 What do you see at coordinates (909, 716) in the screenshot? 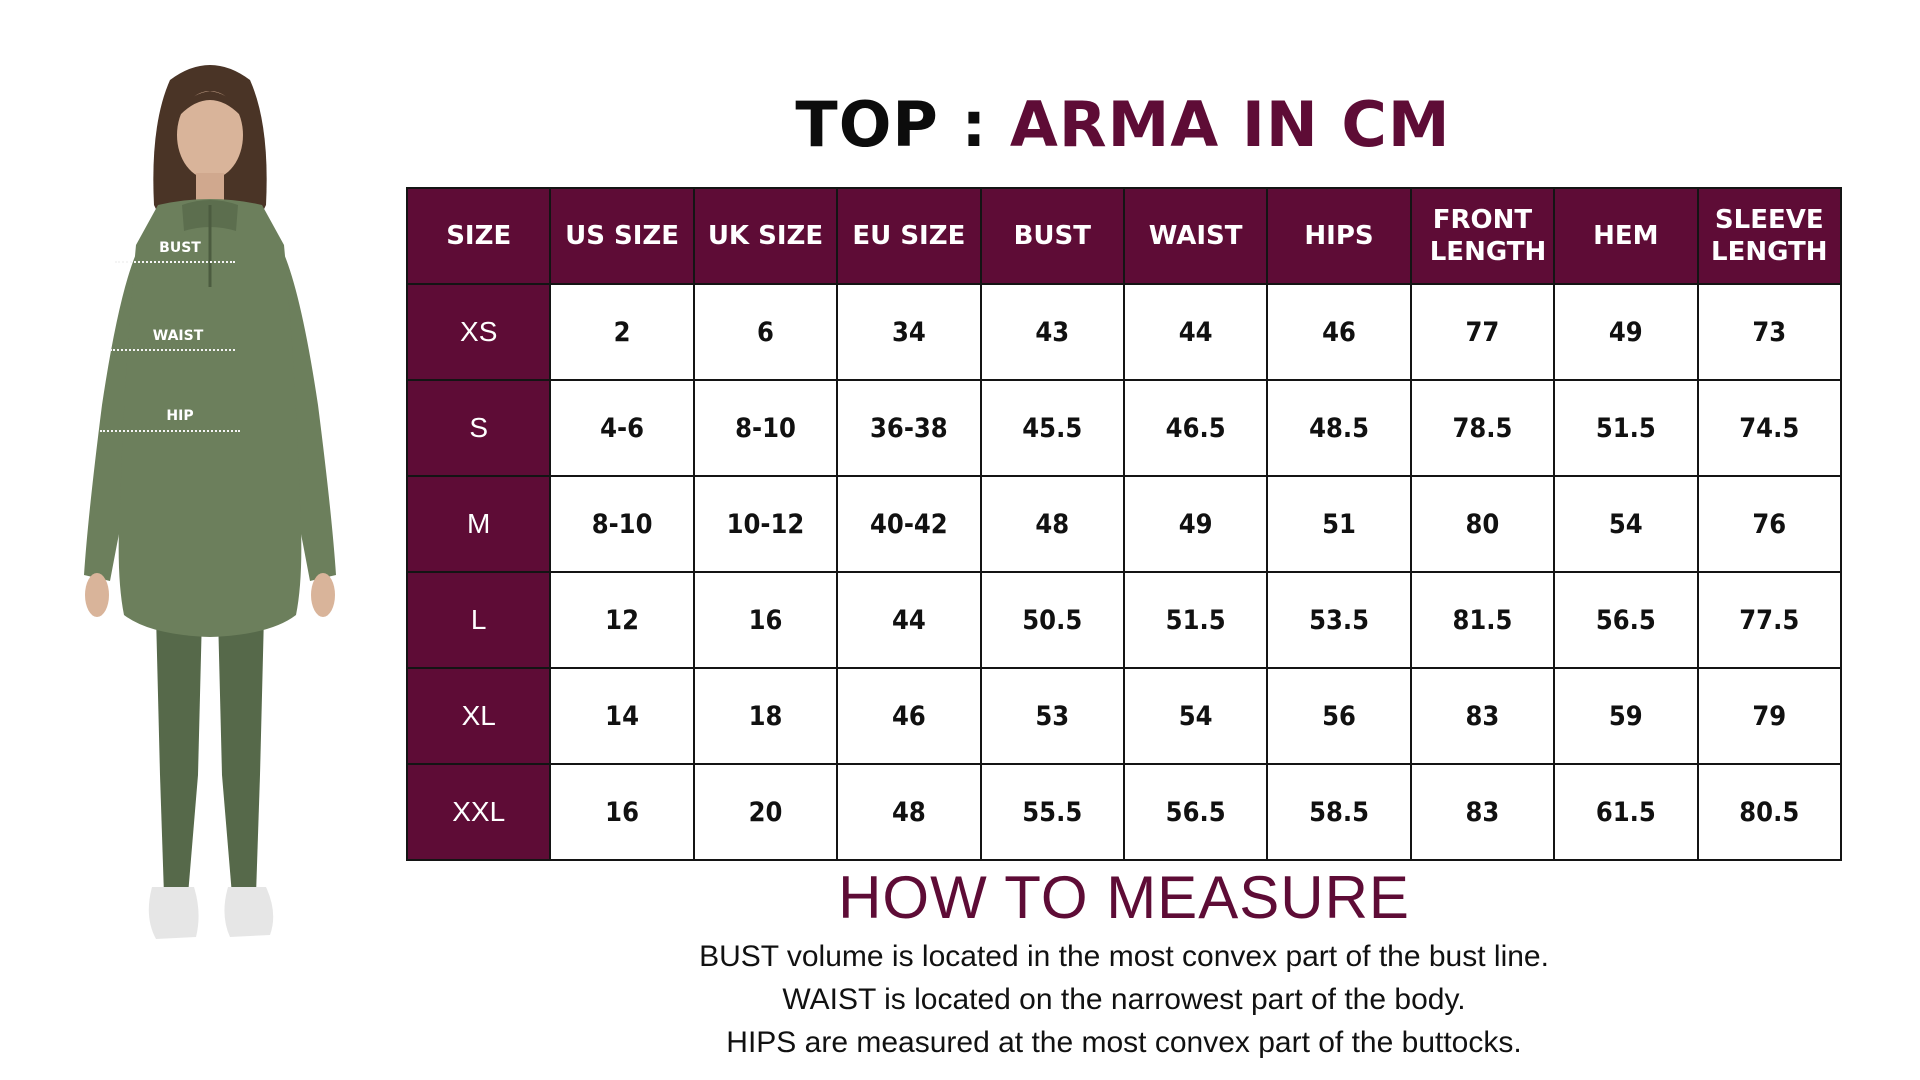
I see `cell-eu-size: 46` at bounding box center [909, 716].